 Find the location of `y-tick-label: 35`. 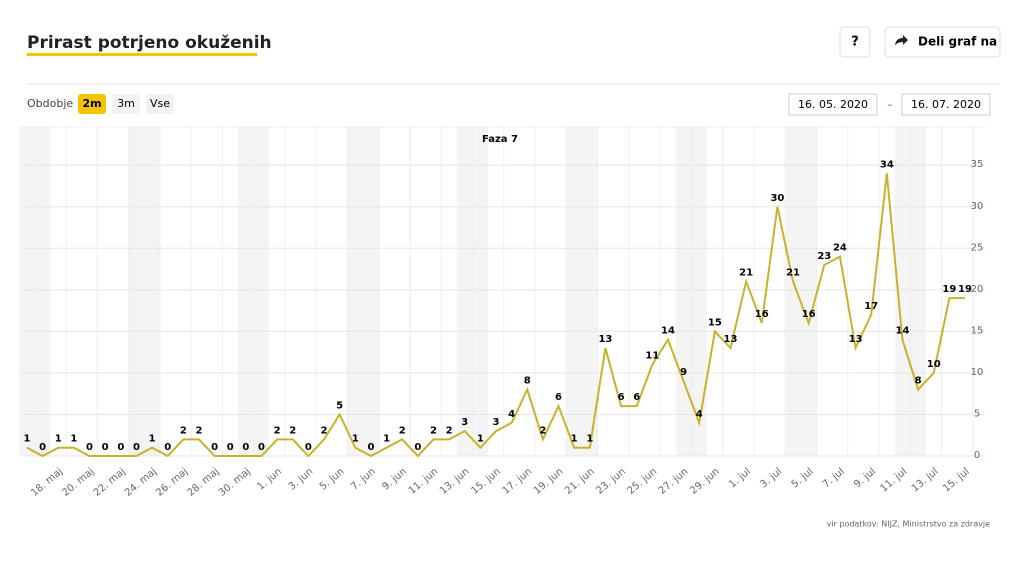

y-tick-label: 35 is located at coordinates (977, 164).